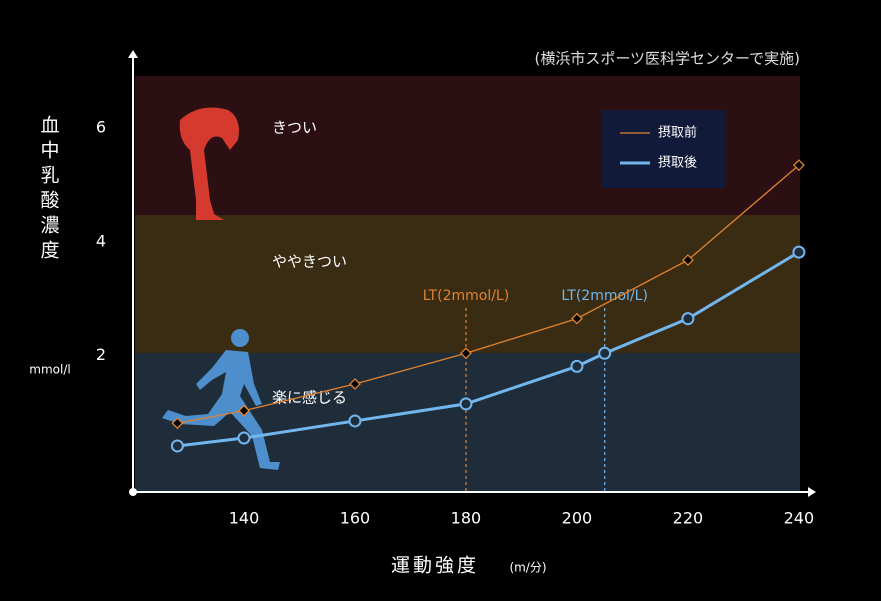 This screenshot has width=881, height=601. I want to click on y-tick-label: 4, so click(101, 240).